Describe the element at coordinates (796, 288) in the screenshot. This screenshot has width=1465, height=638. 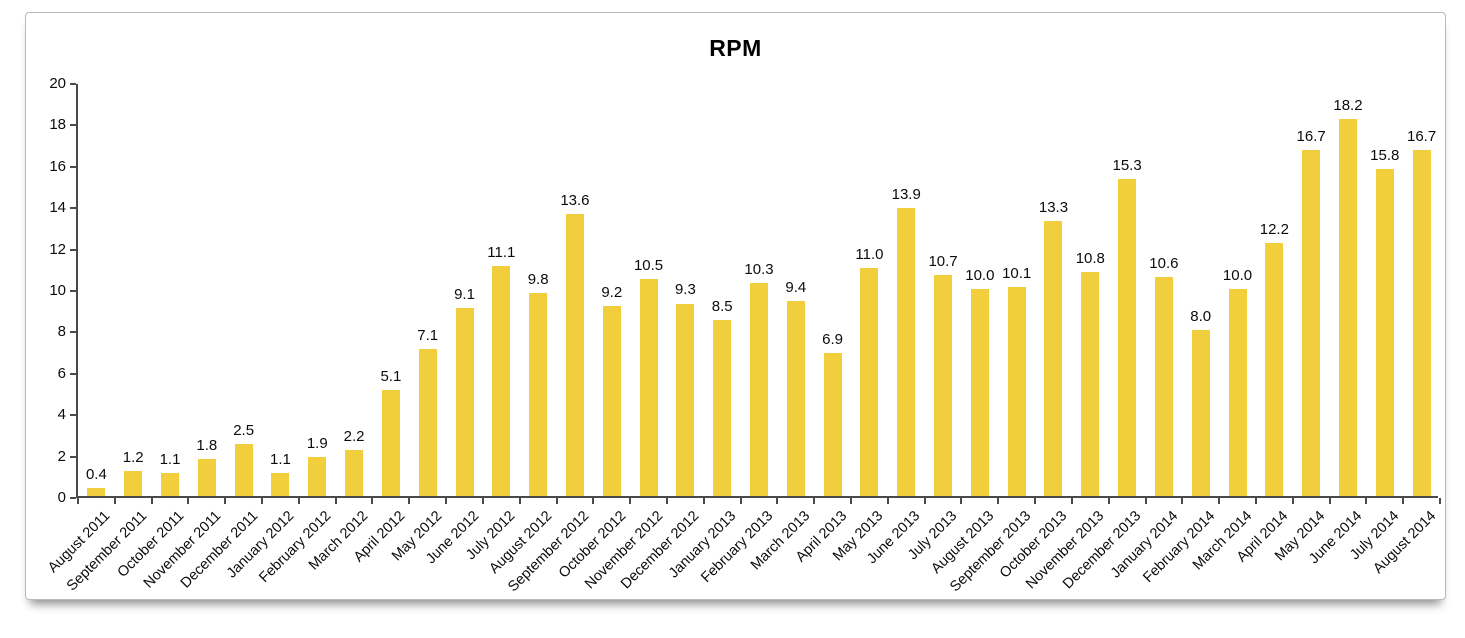
I see `bar-value-label: 9.4` at that location.